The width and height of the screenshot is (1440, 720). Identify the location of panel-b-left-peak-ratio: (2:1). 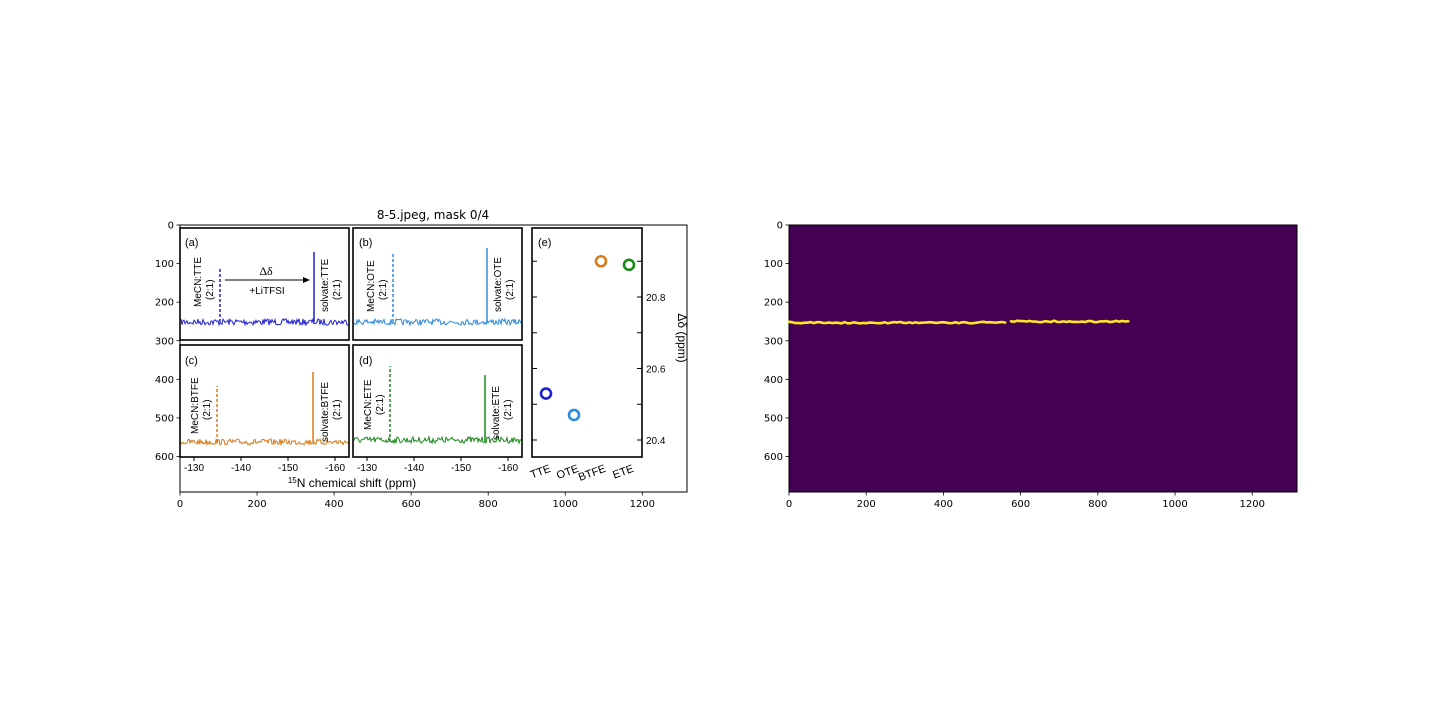
(383, 289).